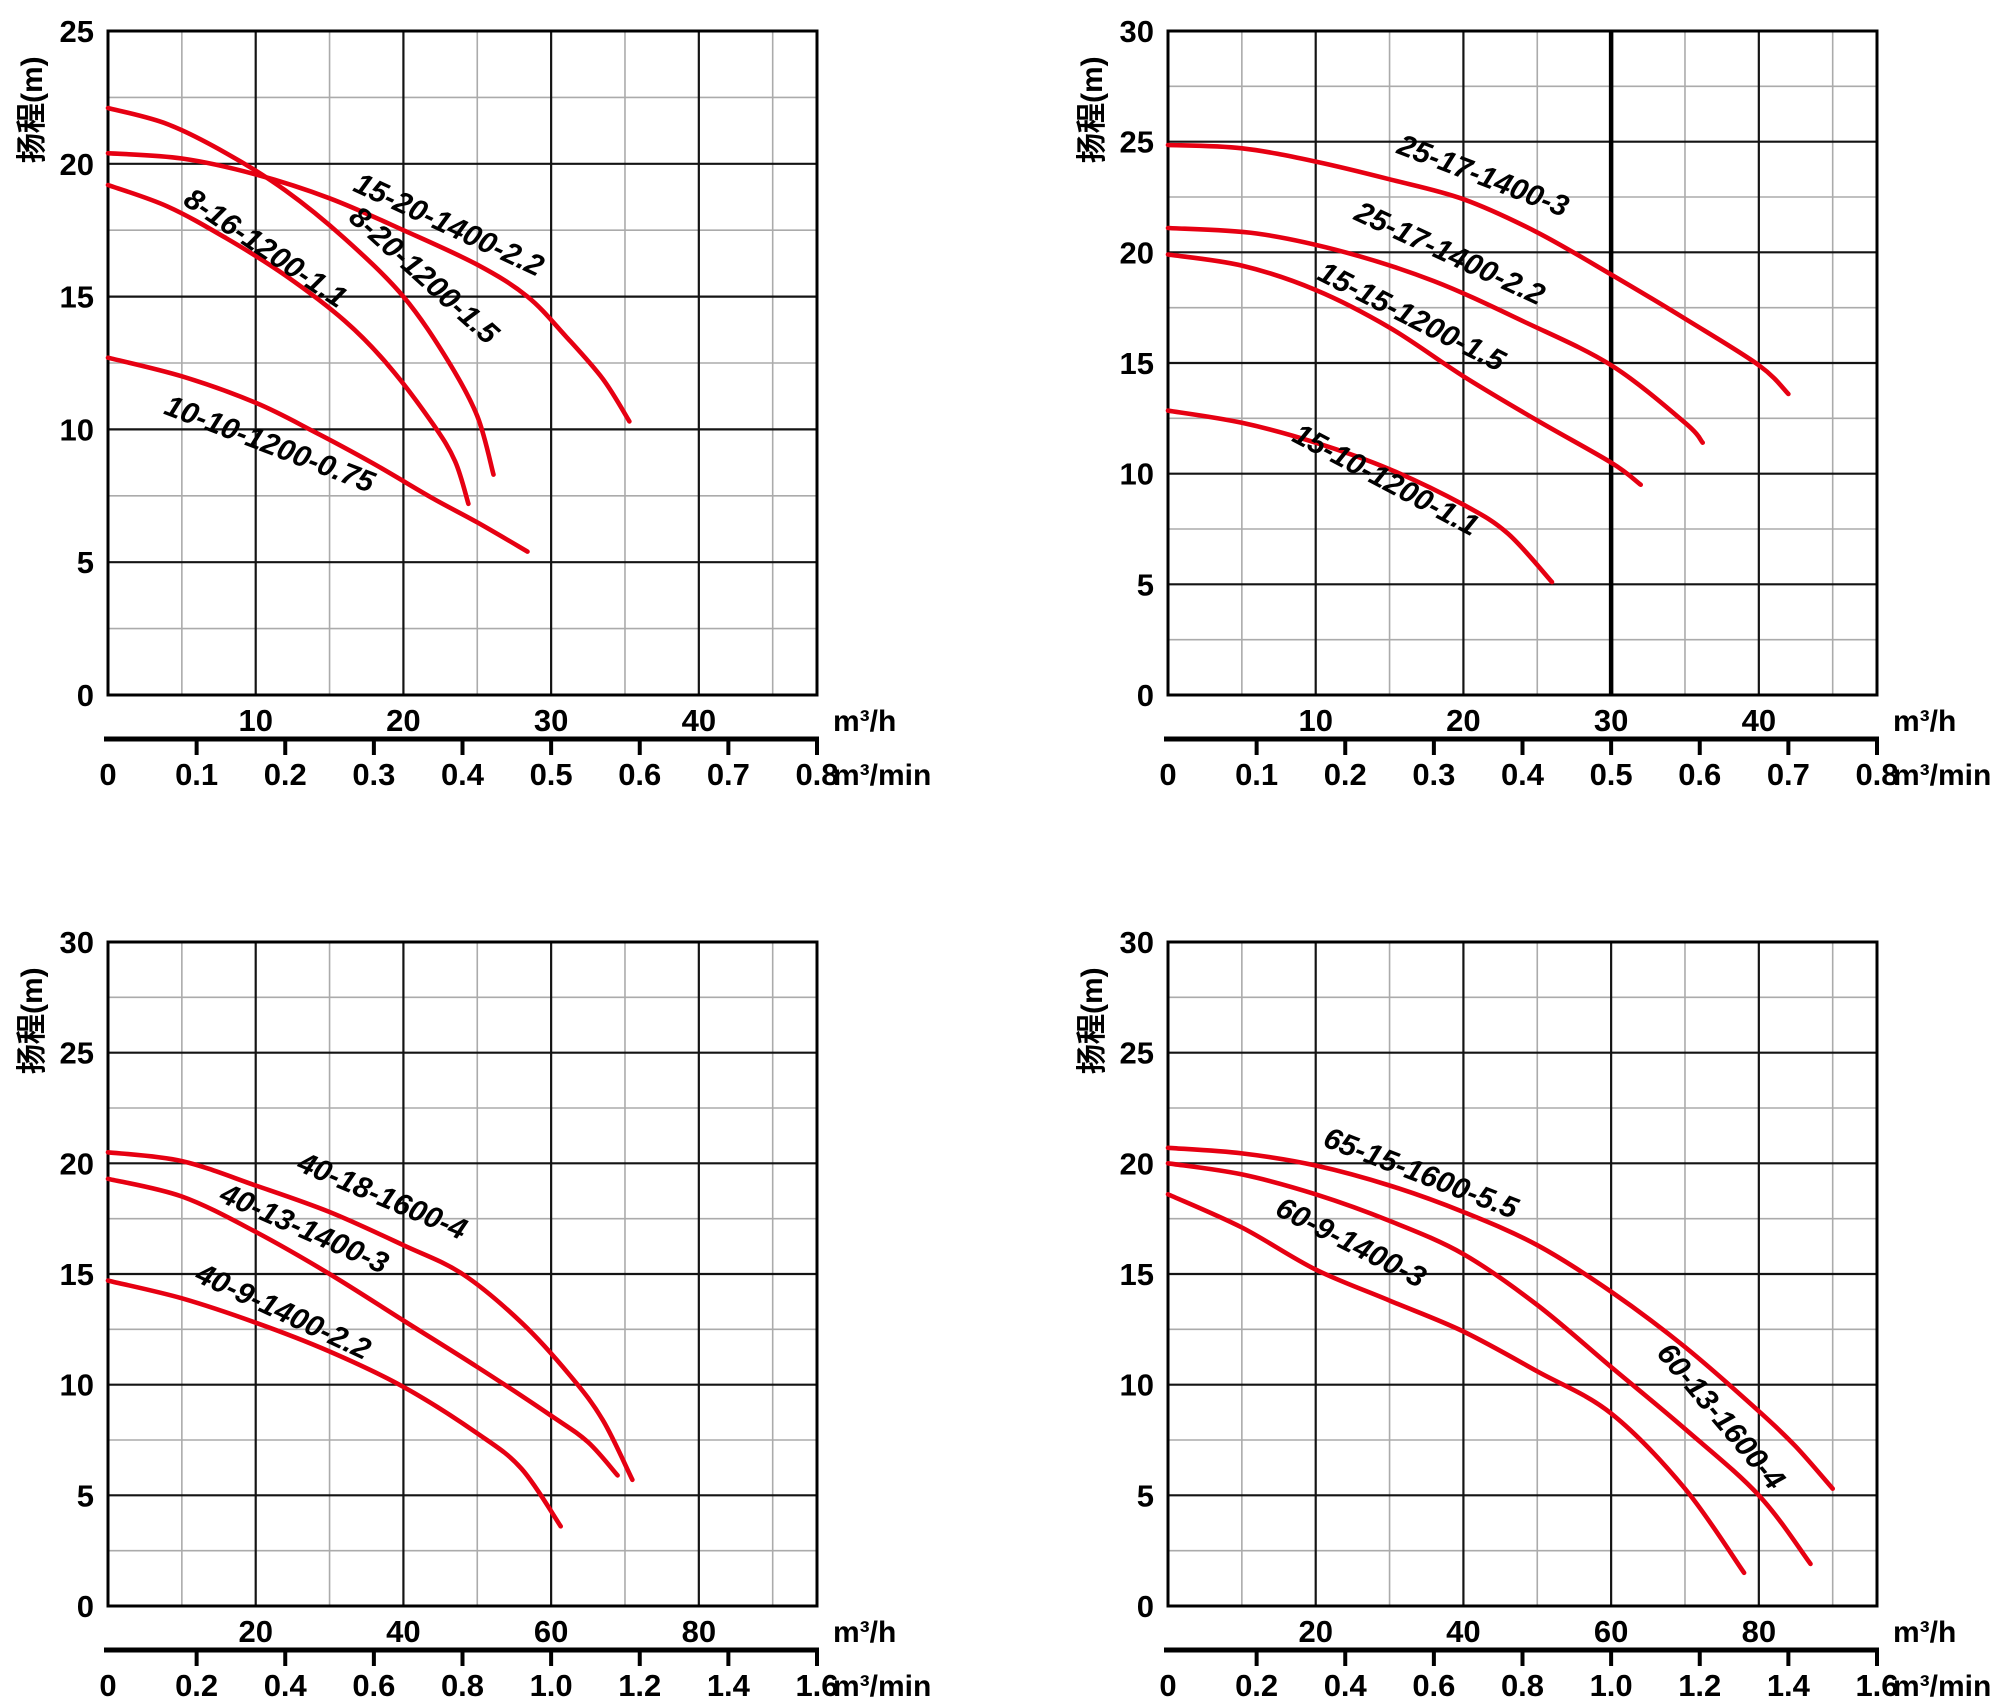  I want to click on pump-curve-8-20-1200-1.5, so click(300, 291).